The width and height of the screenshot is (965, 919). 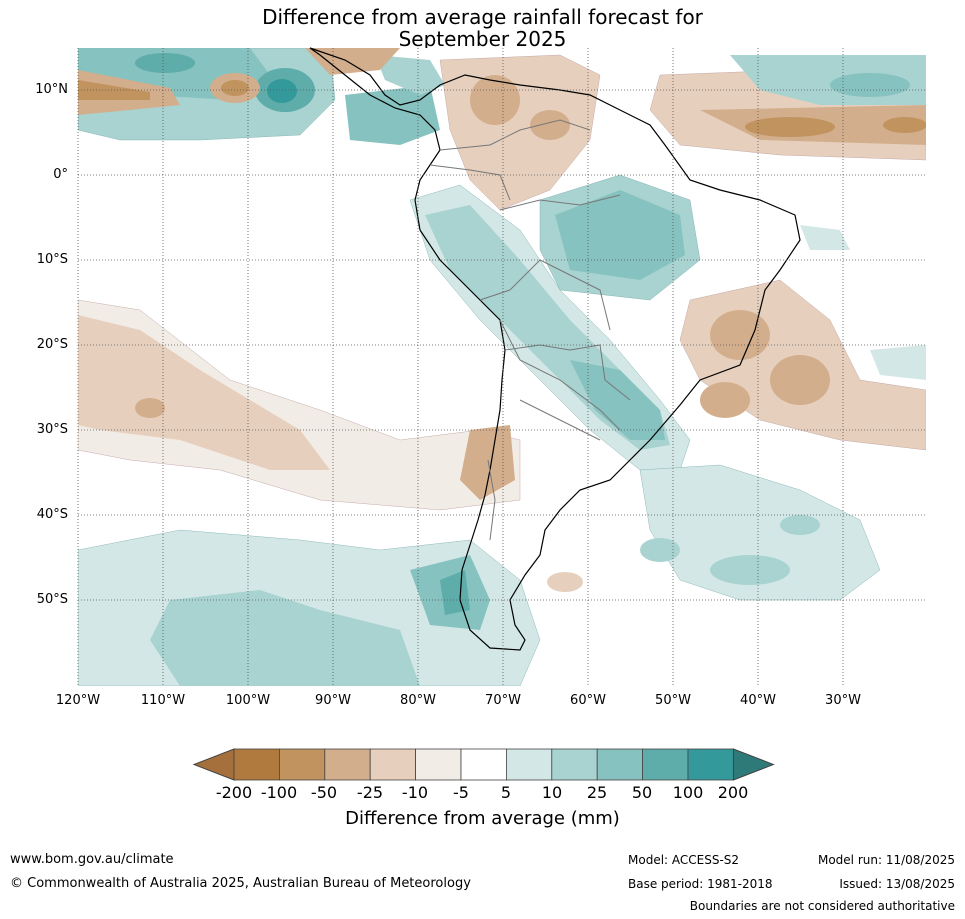 I want to click on lon-label-60w: 60°W, so click(x=588, y=700).